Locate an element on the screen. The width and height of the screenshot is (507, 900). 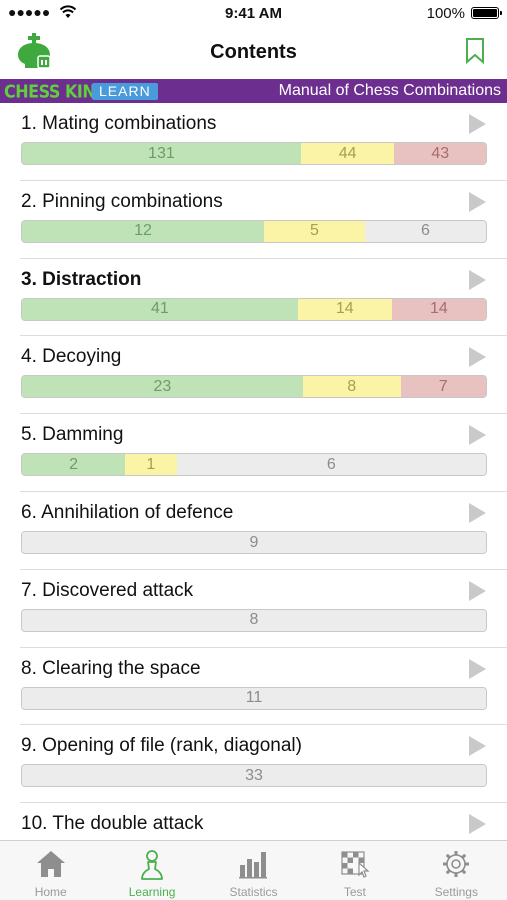
progress-bar: 8 is located at coordinates (254, 620).